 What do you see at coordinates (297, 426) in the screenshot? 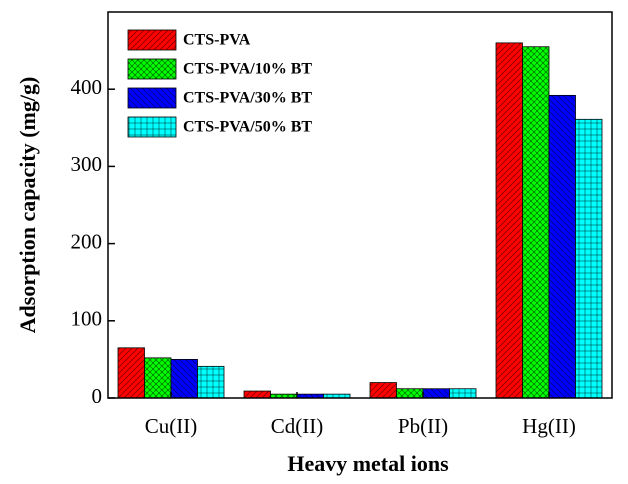
I see `x-tick-label: Cd(II)` at bounding box center [297, 426].